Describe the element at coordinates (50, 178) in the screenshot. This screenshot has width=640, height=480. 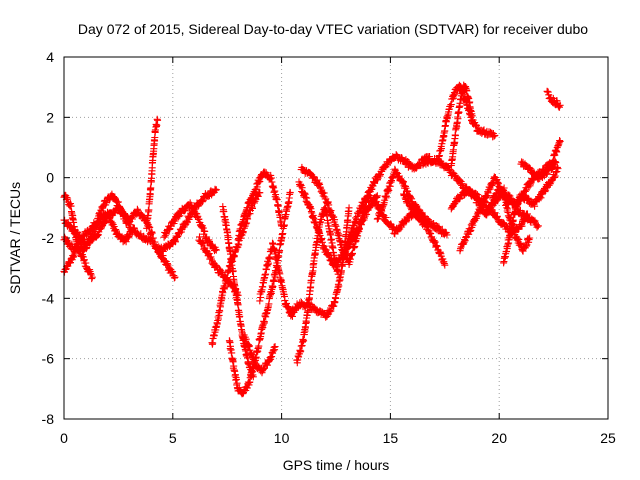
I see `y-tick-label: 0` at that location.